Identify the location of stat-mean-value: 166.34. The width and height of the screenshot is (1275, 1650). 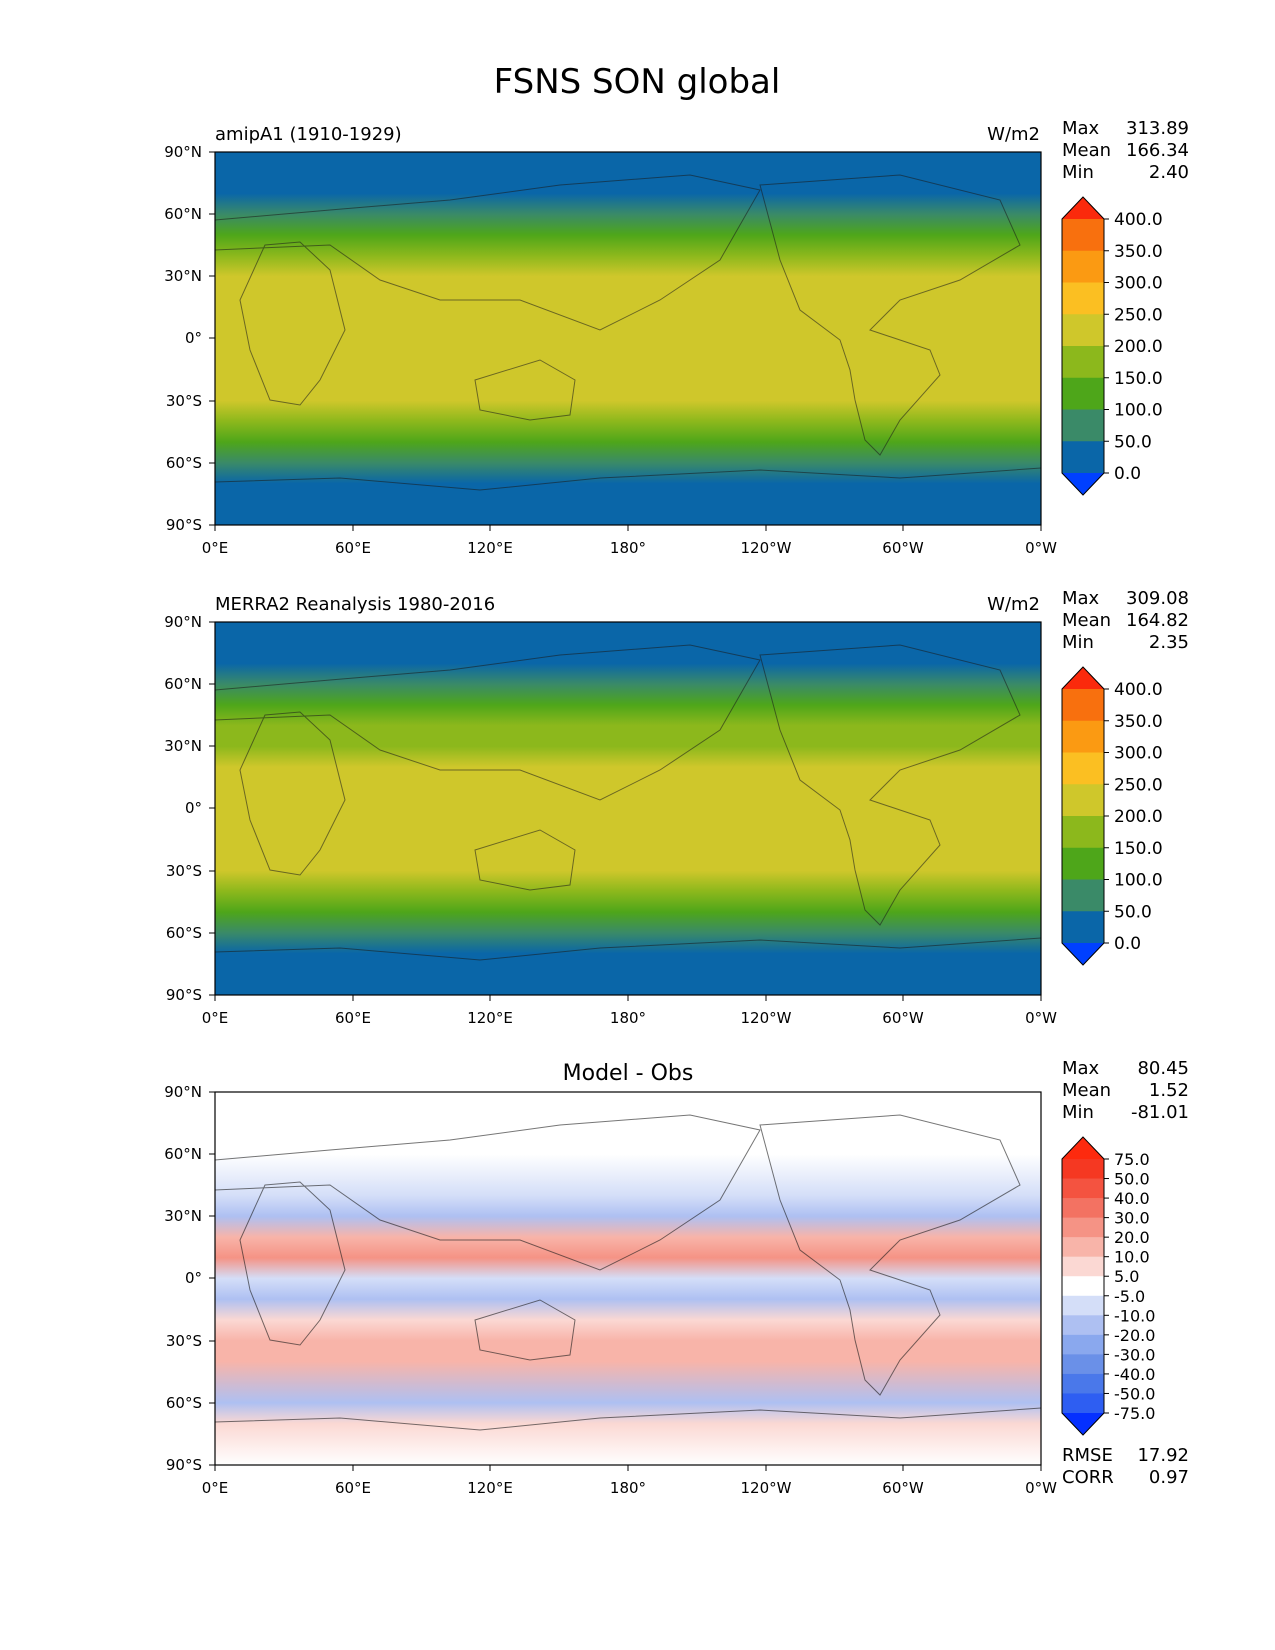
(1157, 150).